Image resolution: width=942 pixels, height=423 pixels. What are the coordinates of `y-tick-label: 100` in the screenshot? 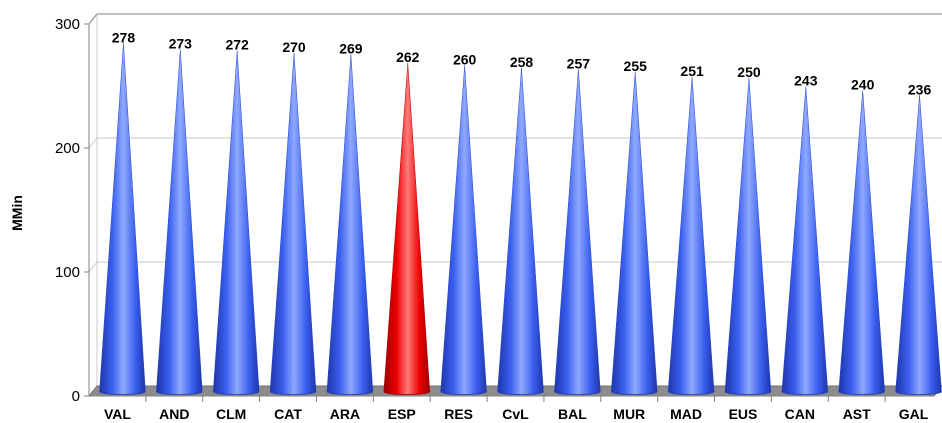 It's located at (67, 272).